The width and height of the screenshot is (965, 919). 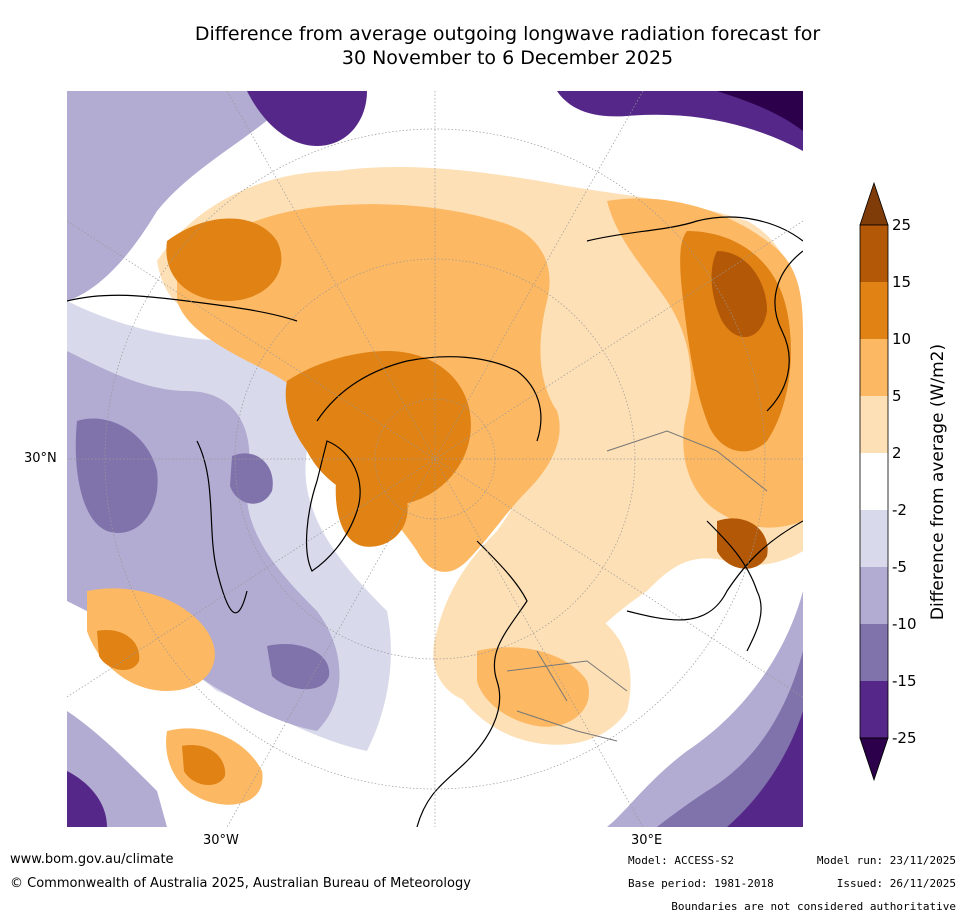 What do you see at coordinates (182, 454) in the screenshot?
I see `coastline-north-america` at bounding box center [182, 454].